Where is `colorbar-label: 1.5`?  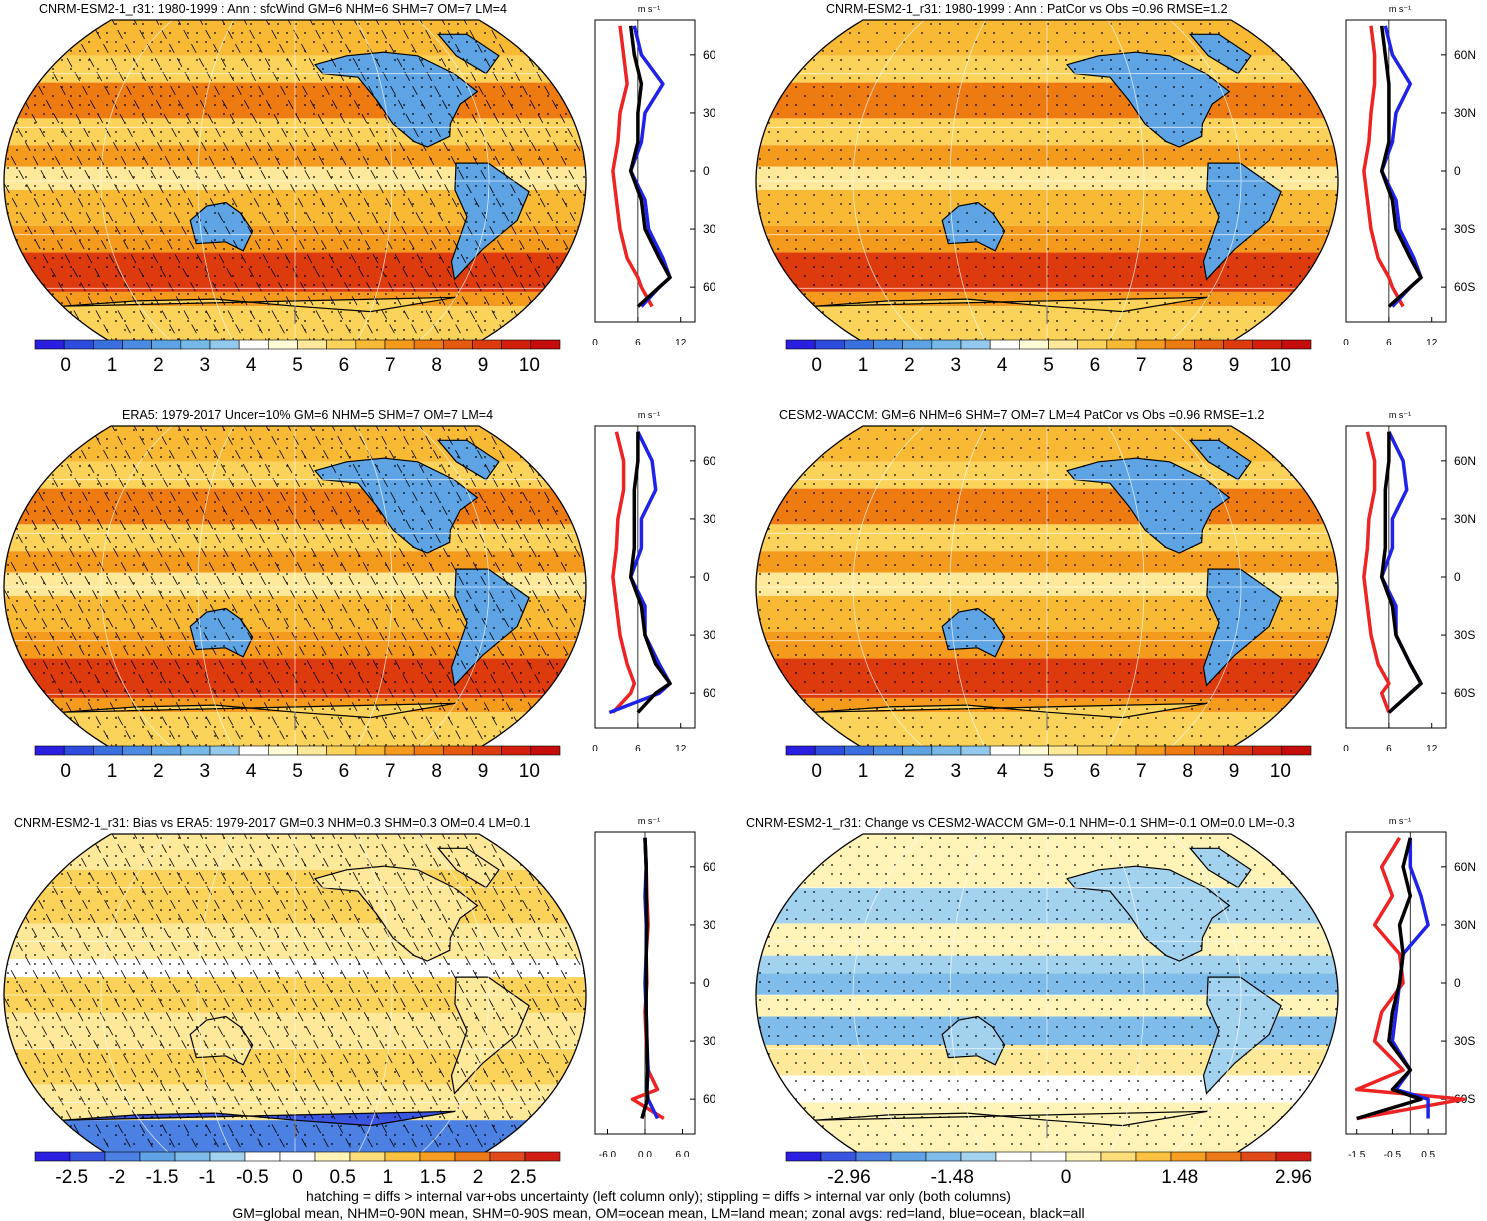
colorbar-label: 1.5 is located at coordinates (433, 1177).